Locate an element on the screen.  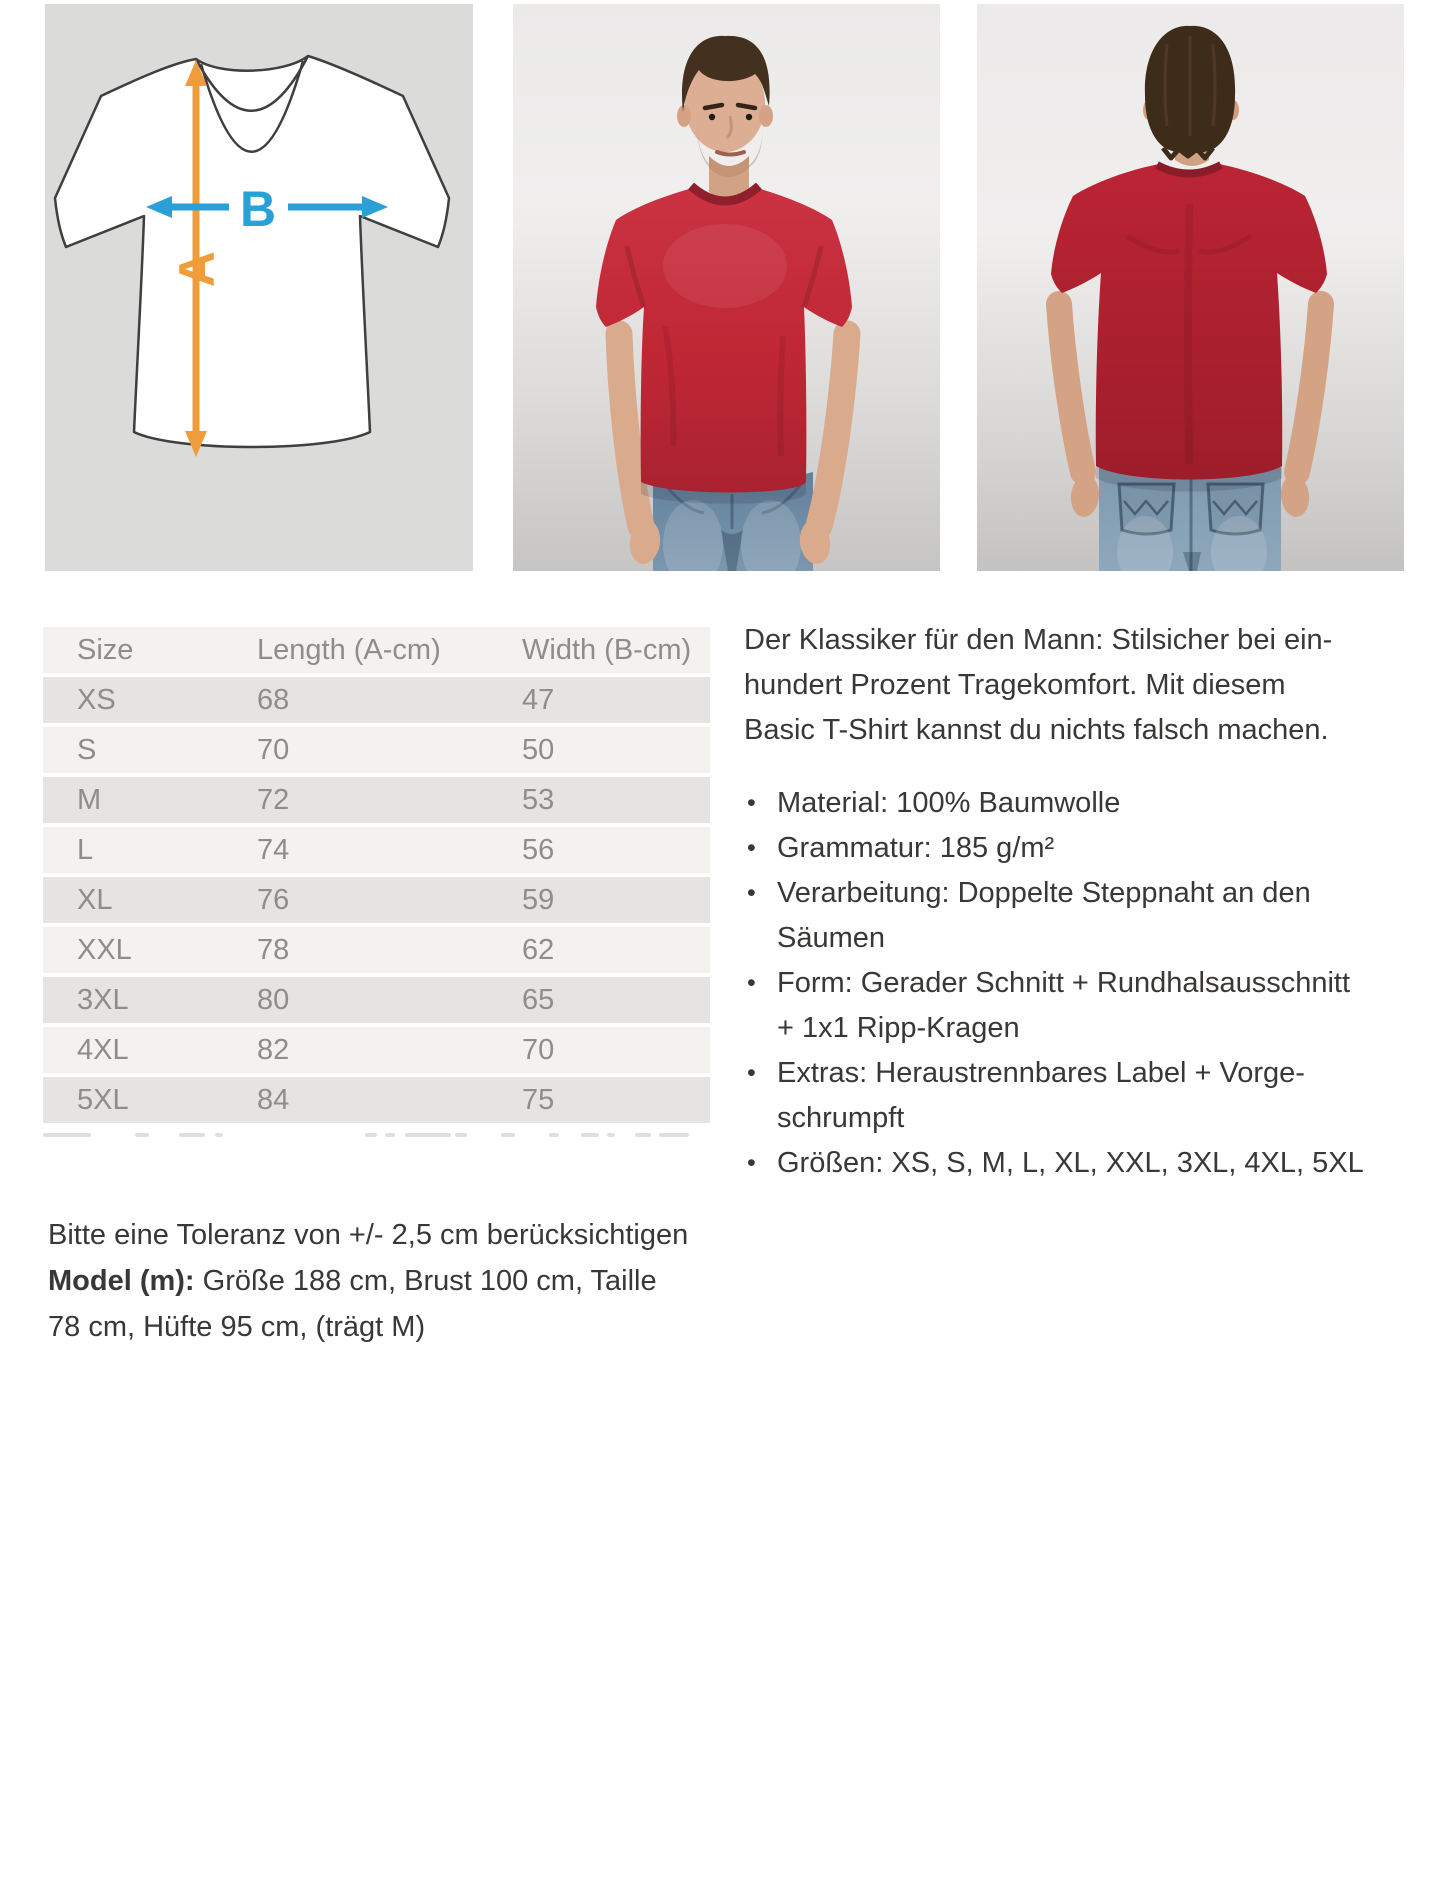
model-back-illustration is located at coordinates (1190, 287).